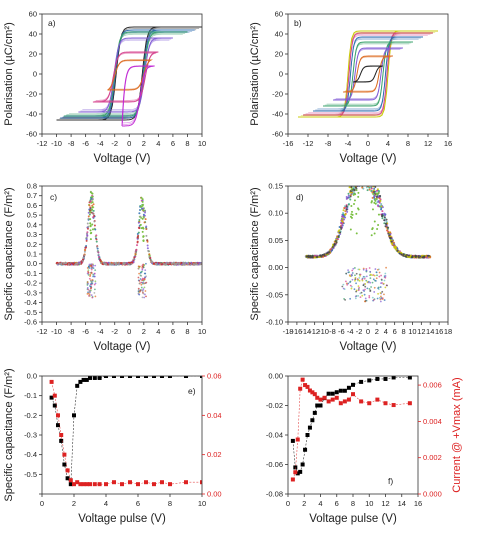  What do you see at coordinates (32, 234) in the screenshot?
I see `y-tick-label: 0.3` at bounding box center [32, 234].